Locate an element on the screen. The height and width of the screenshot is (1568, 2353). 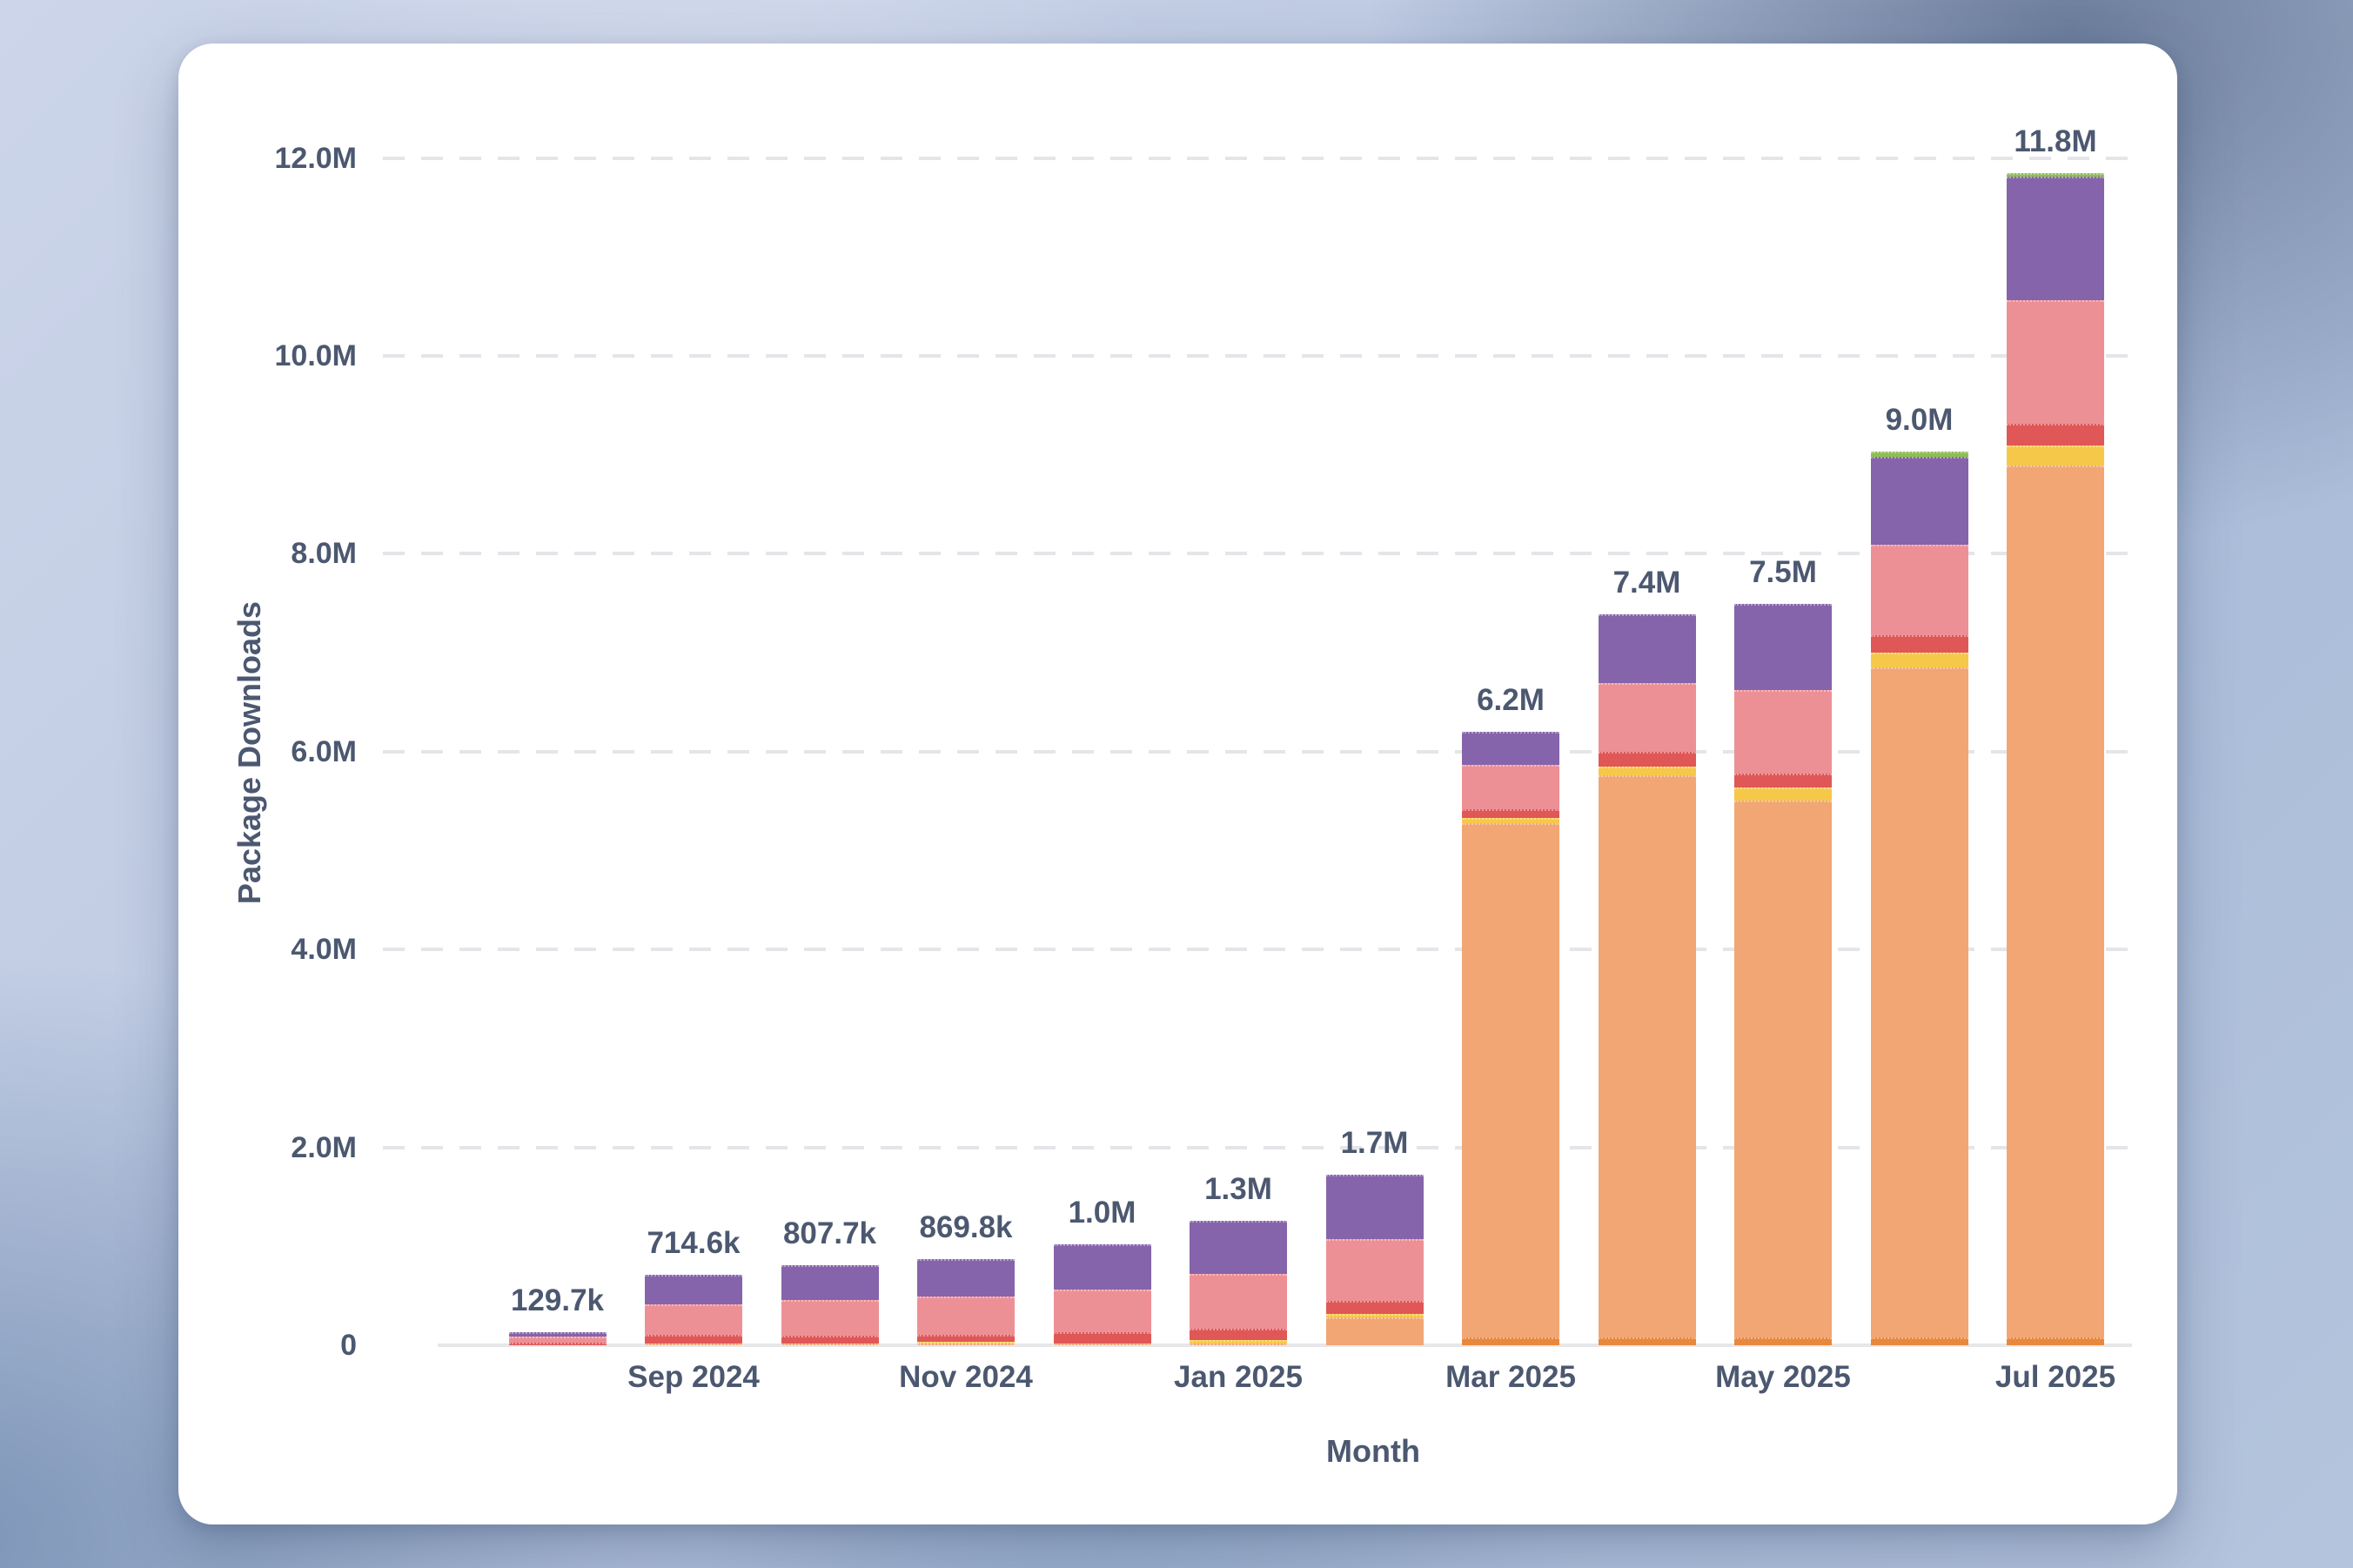
bar-jan-2025-segment-pink is located at coordinates (1238, 1302).